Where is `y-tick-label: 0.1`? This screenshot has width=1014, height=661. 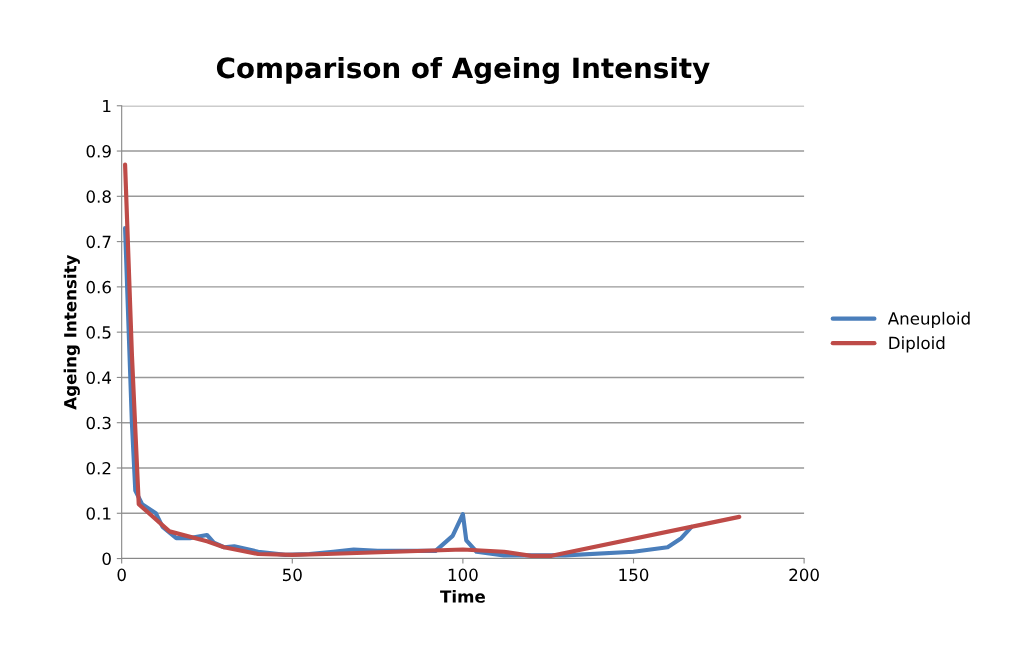 y-tick-label: 0.1 is located at coordinates (98, 513).